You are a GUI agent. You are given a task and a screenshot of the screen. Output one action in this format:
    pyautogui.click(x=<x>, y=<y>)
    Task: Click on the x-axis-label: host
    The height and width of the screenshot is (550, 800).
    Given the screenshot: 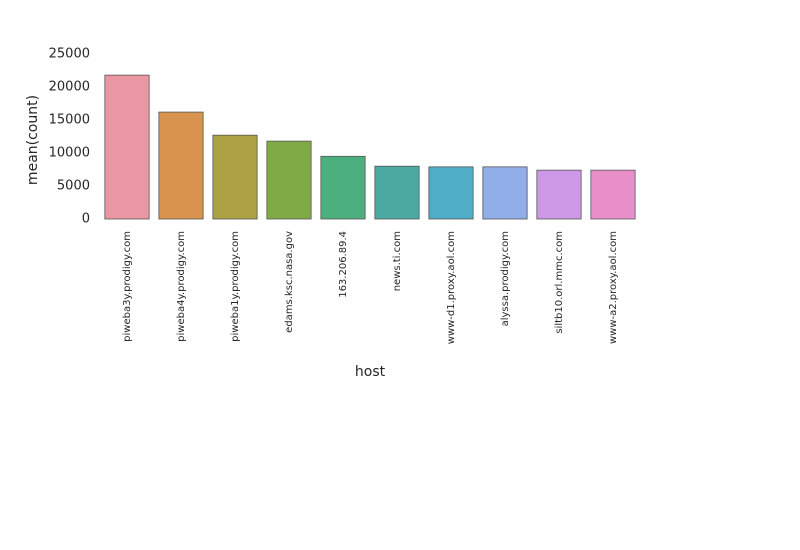 What is the action you would take?
    pyautogui.click(x=370, y=372)
    